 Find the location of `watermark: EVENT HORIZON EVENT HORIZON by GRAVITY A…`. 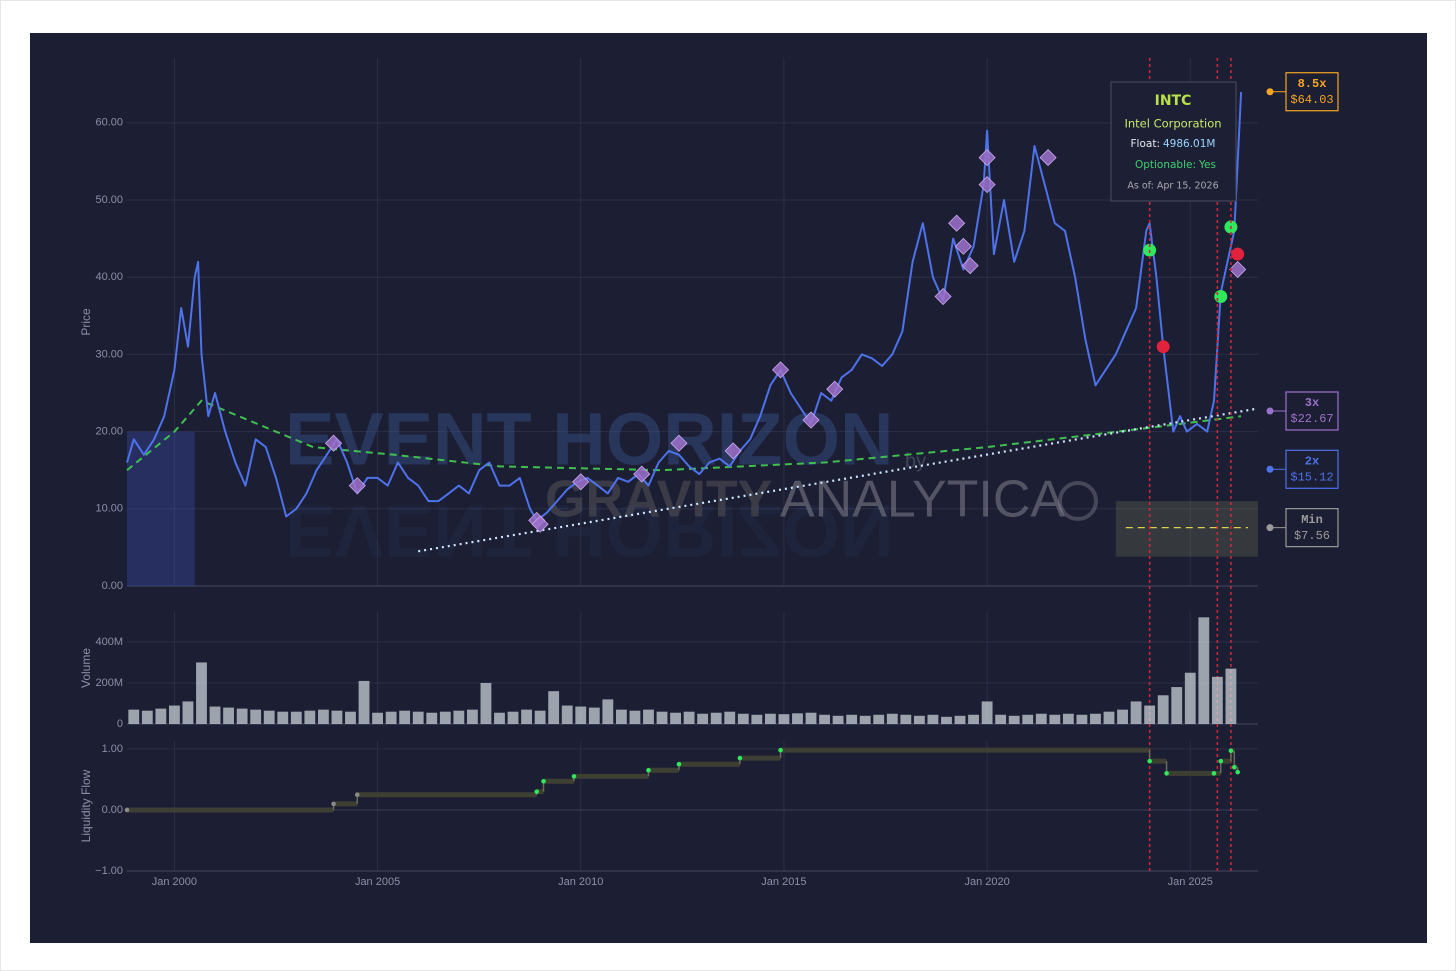

watermark: EVENT HORIZON EVENT HORIZON by GRAVITY A… is located at coordinates (691, 485).